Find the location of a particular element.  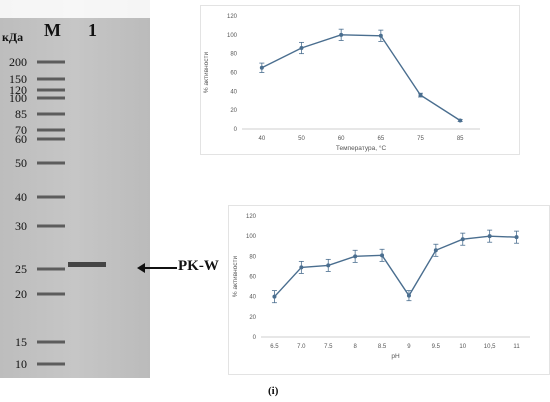

arrow-left-icon is located at coordinates (157, 268).